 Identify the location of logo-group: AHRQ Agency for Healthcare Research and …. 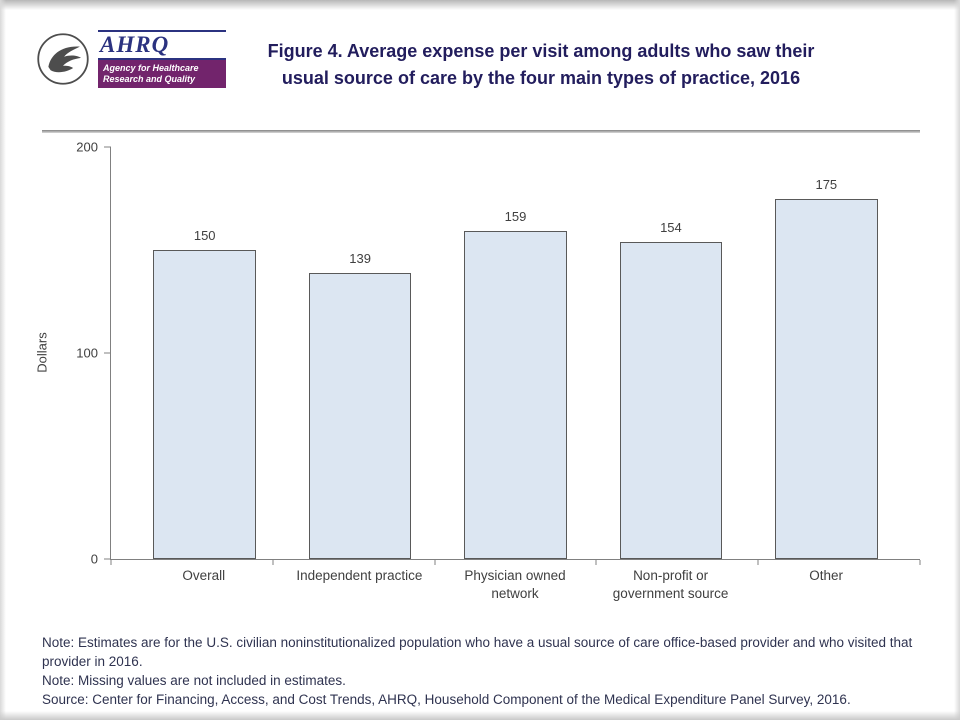
(131, 59).